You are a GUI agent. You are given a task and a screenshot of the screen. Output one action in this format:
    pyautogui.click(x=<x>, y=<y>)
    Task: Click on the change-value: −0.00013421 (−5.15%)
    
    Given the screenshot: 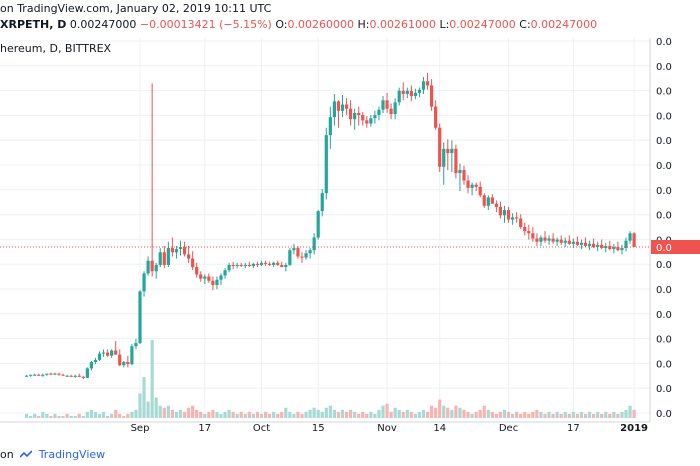 What is the action you would take?
    pyautogui.click(x=205, y=24)
    